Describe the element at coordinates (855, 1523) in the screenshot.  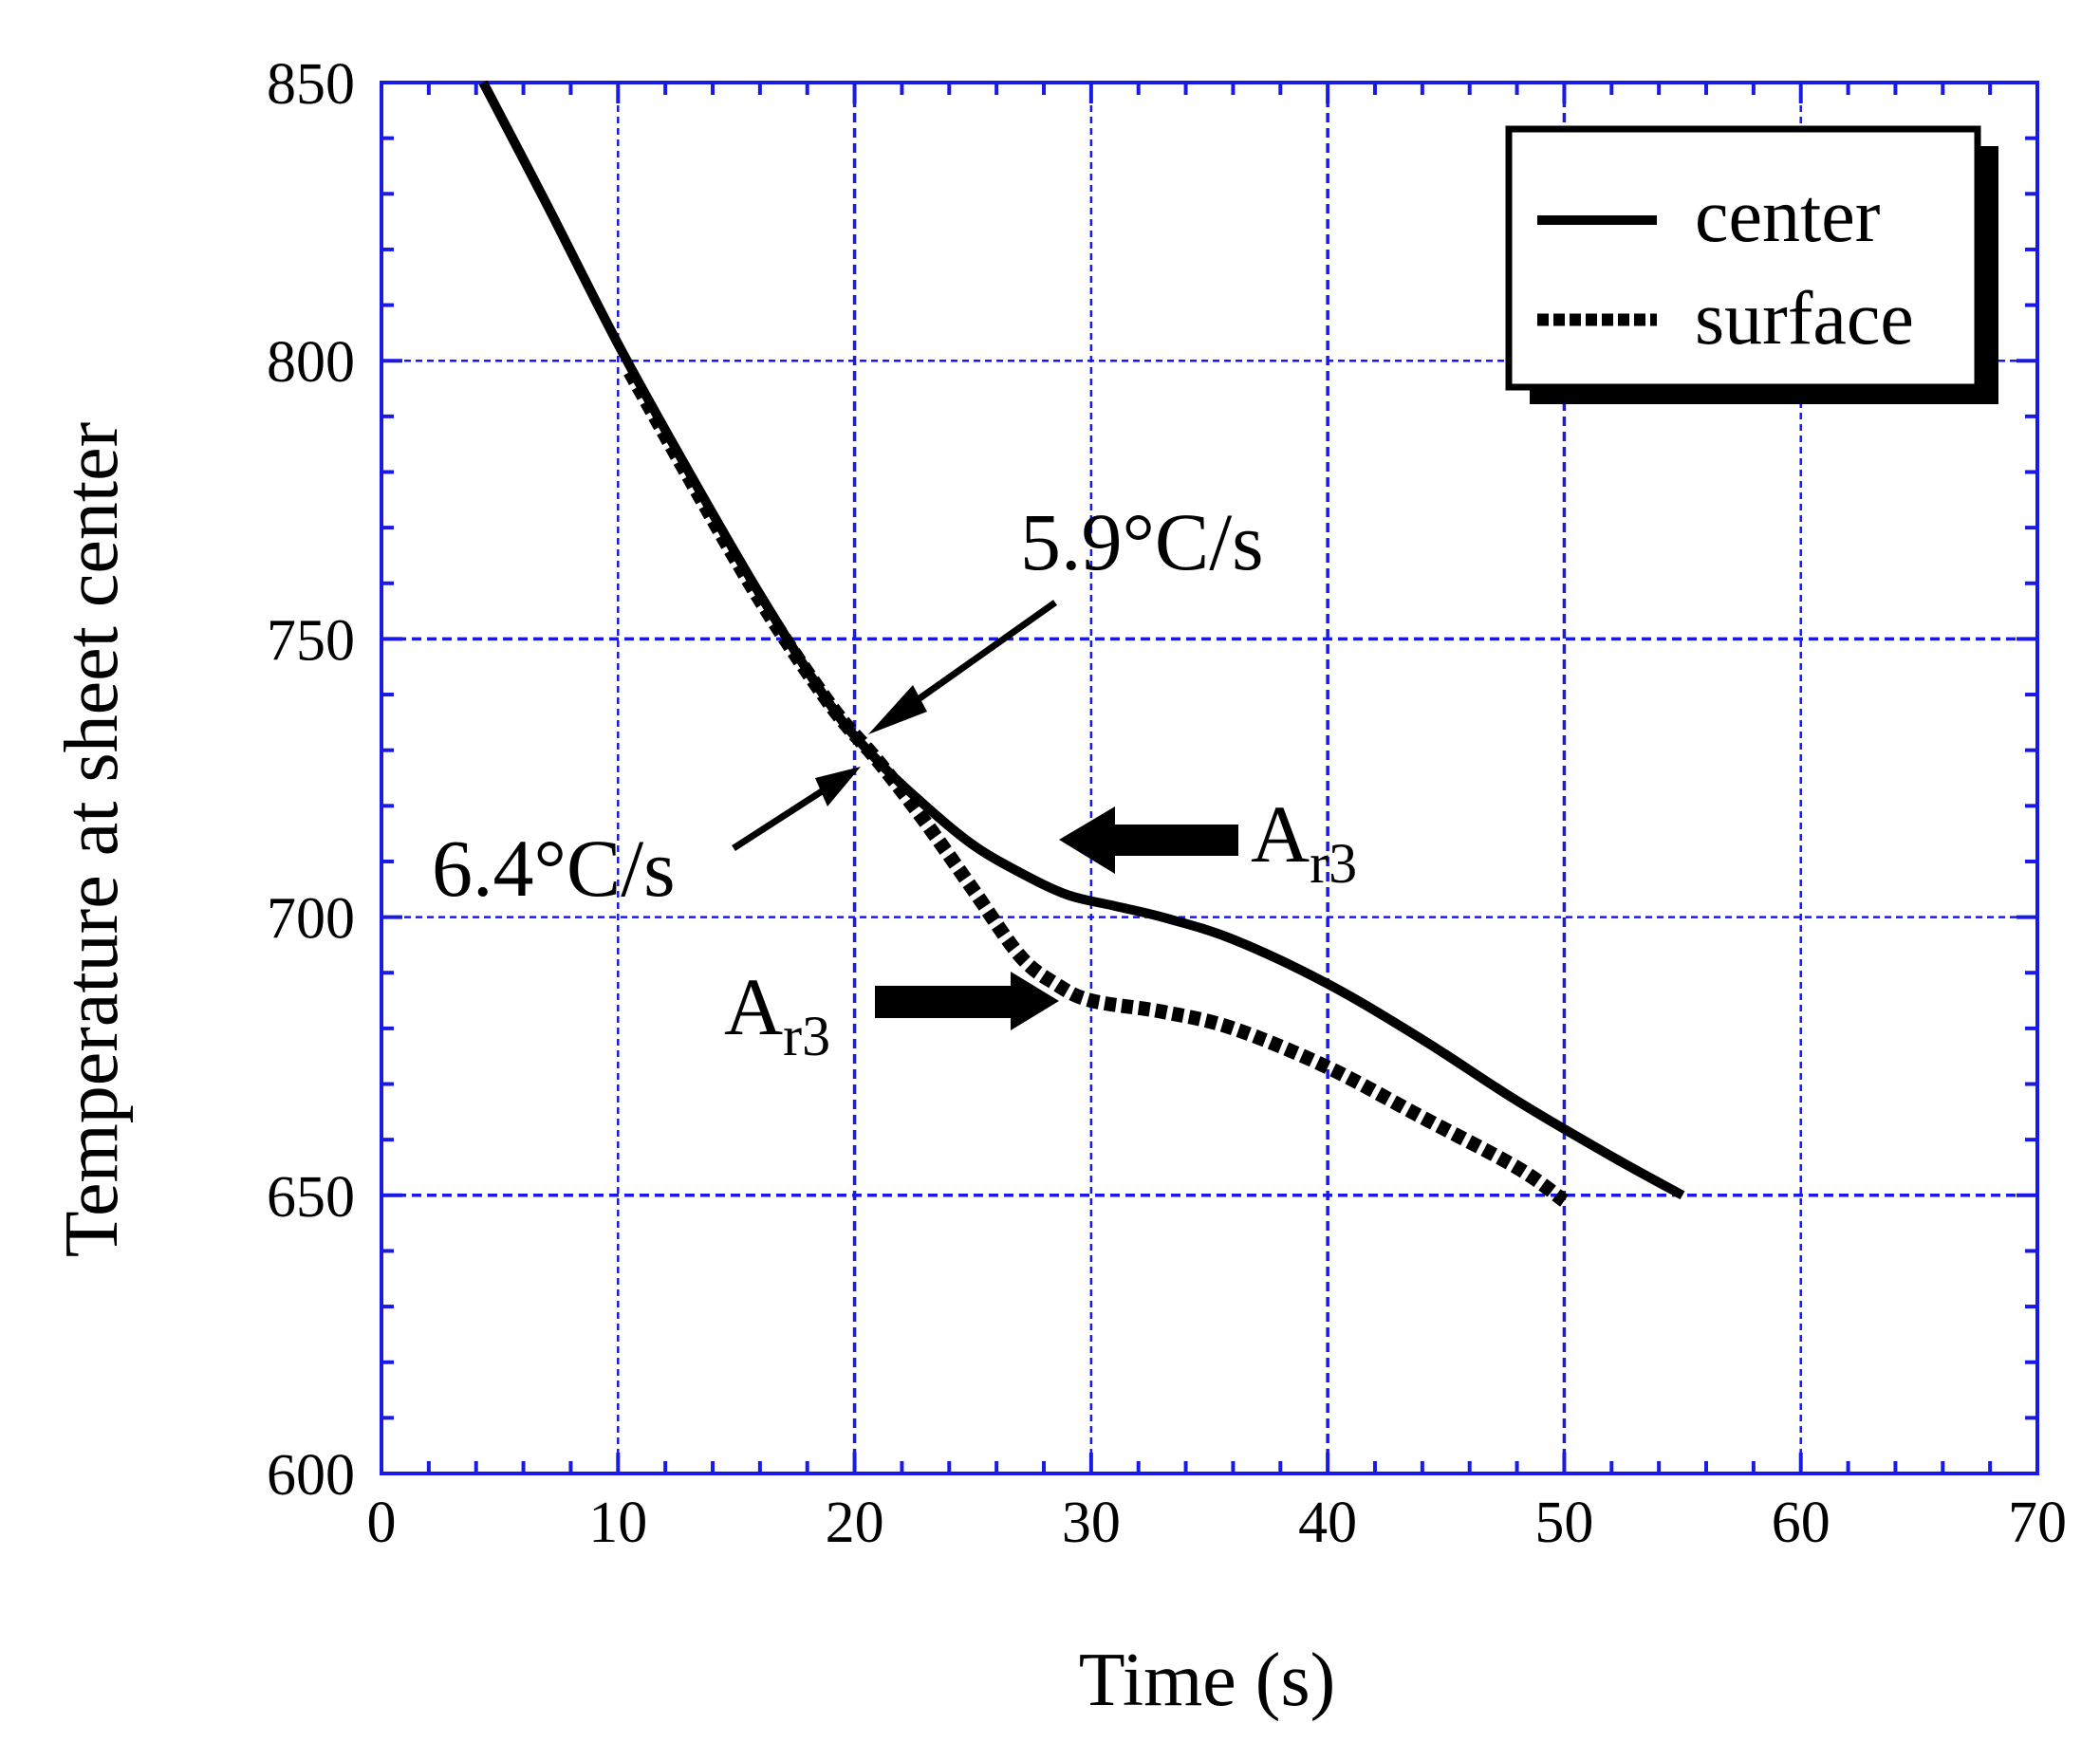
I see `x-tick-label: 20` at that location.